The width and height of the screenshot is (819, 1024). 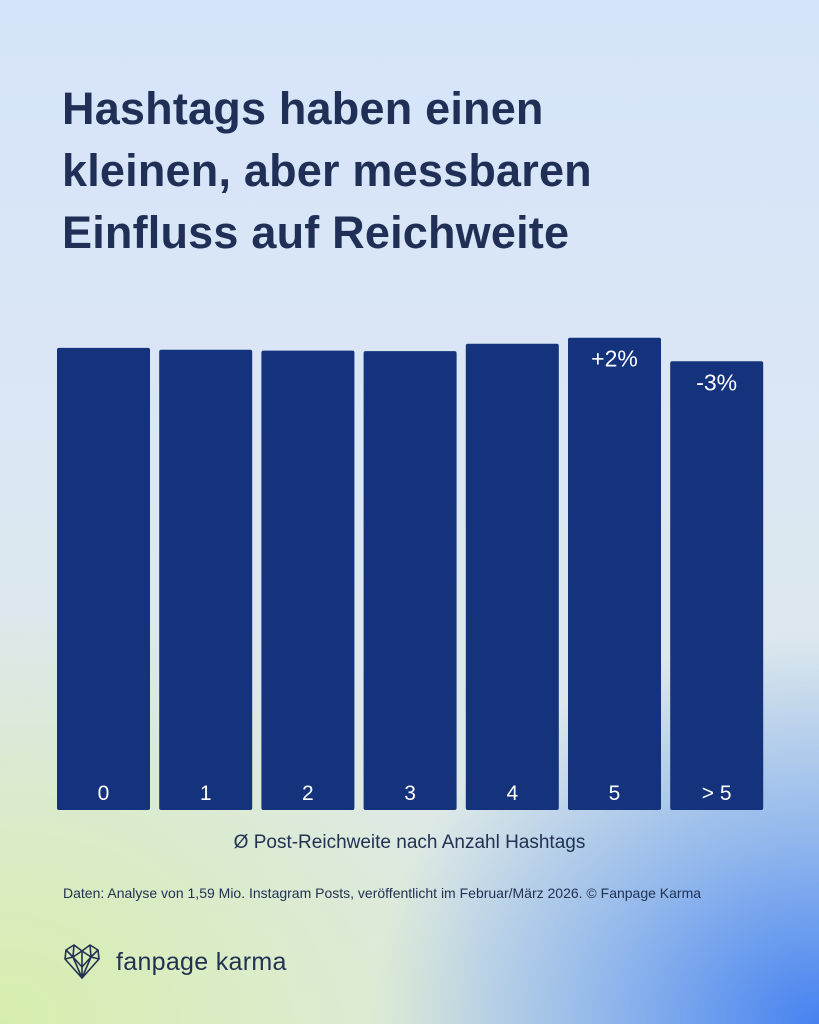 What do you see at coordinates (512, 793) in the screenshot?
I see `category-label-4: 4` at bounding box center [512, 793].